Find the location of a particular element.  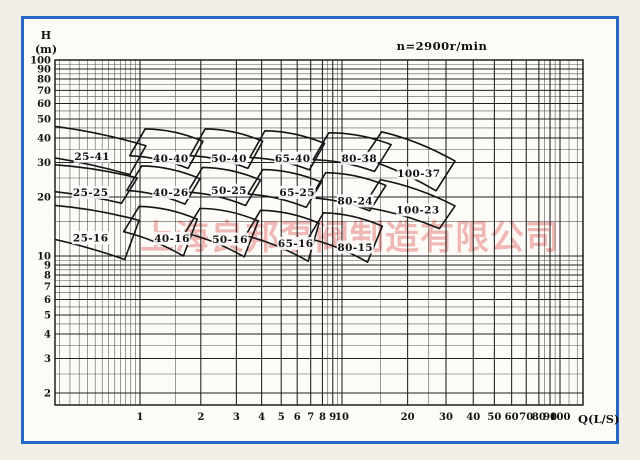

x-tick-label: 20 is located at coordinates (408, 417).